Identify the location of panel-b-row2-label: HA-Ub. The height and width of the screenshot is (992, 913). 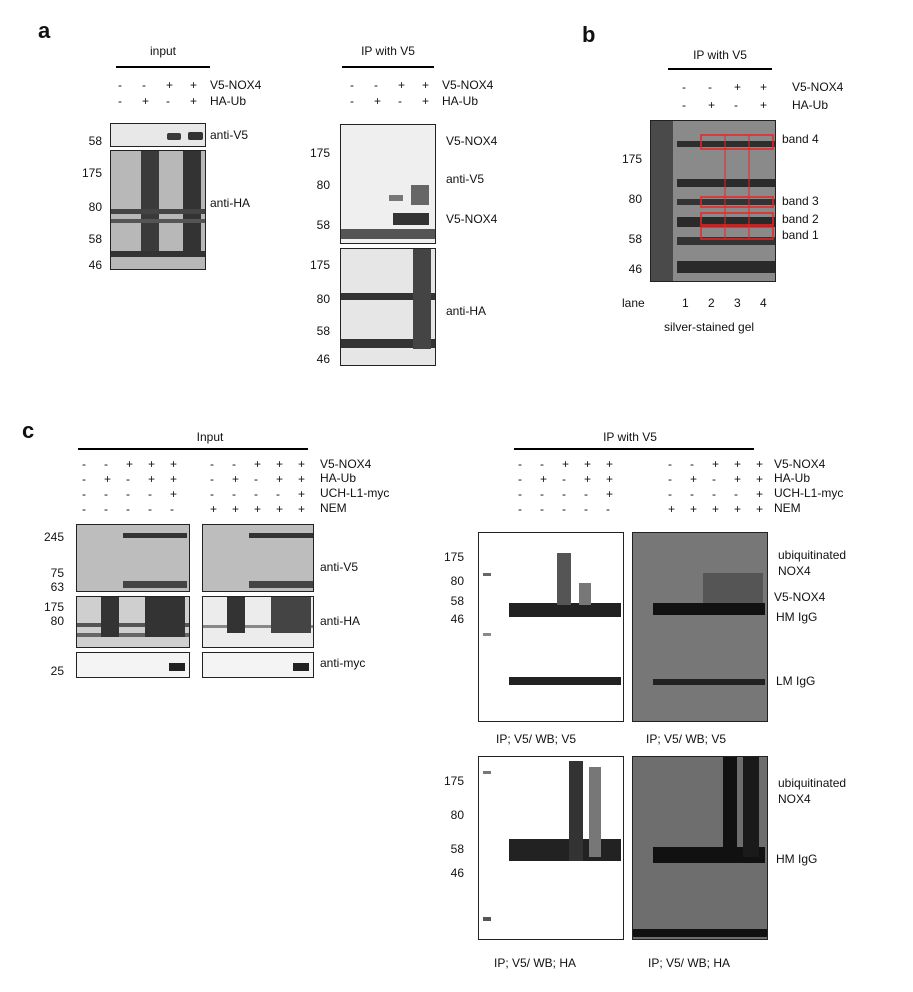
(810, 105).